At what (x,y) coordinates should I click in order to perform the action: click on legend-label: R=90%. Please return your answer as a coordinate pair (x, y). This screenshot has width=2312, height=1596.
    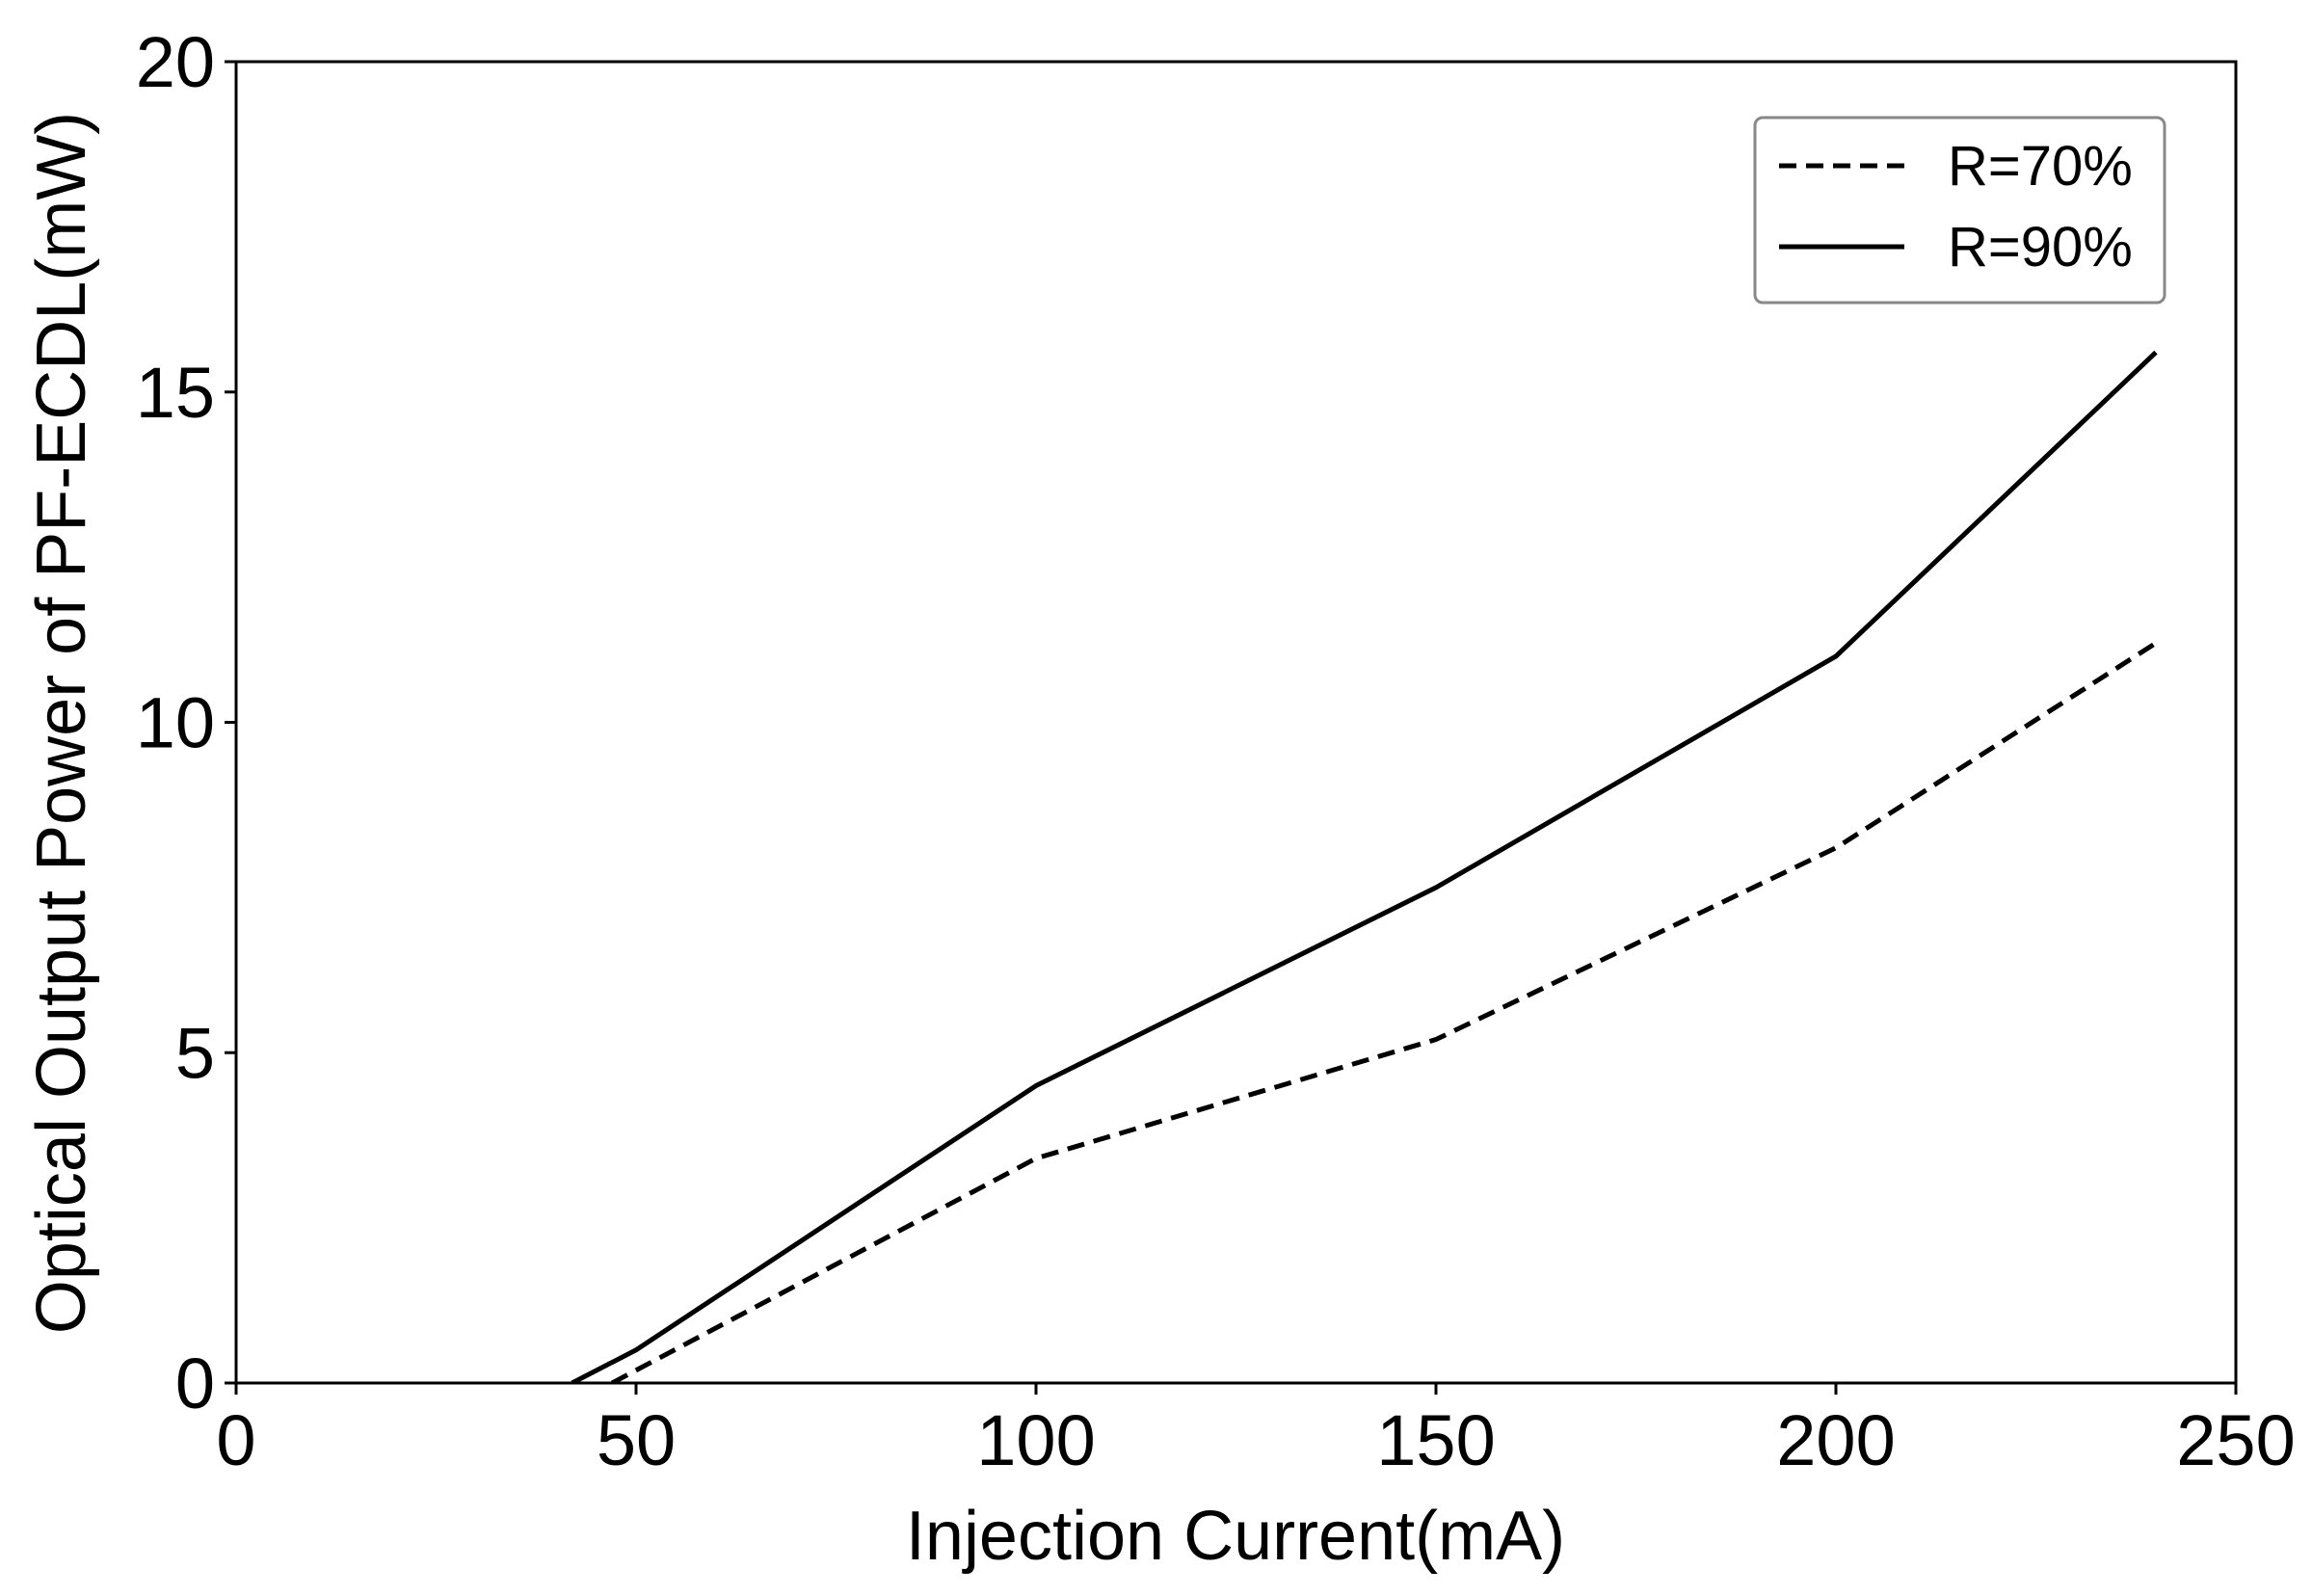
    Looking at the image, I should click on (2040, 247).